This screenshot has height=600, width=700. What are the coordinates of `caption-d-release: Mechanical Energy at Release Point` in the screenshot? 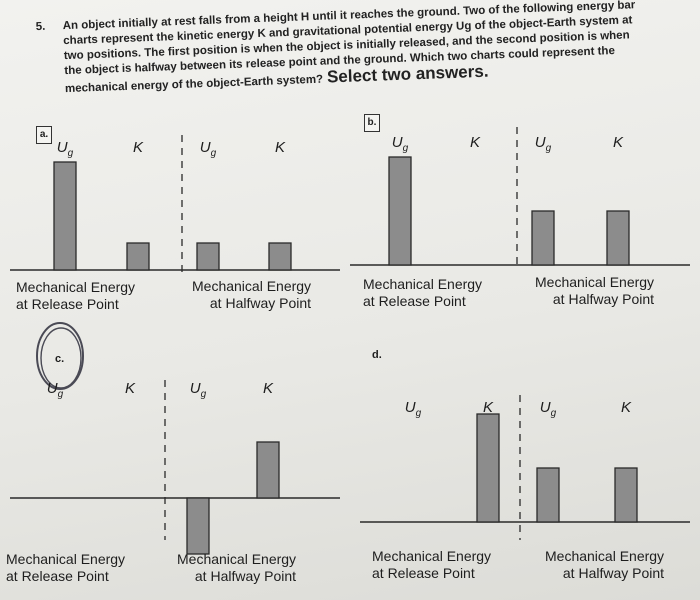 It's located at (431, 565).